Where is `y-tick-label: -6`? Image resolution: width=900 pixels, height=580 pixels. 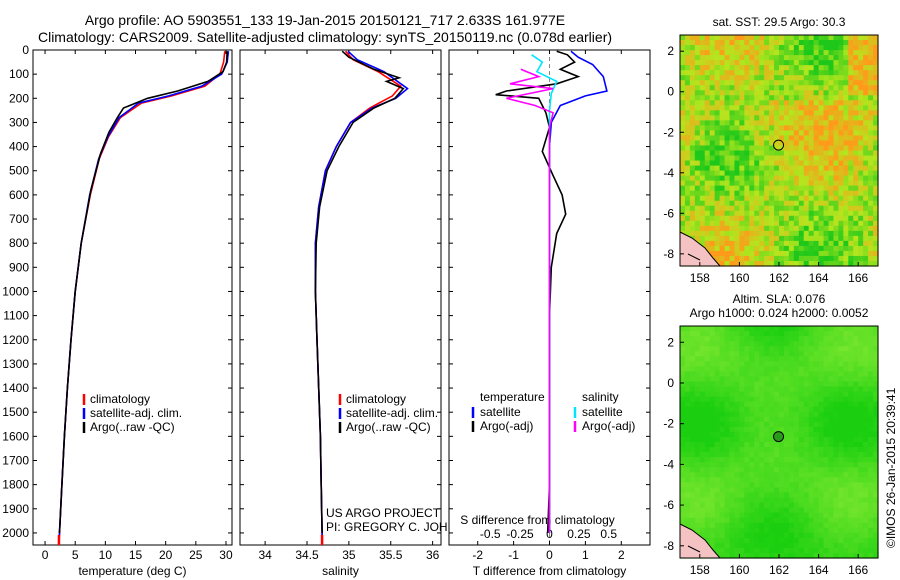 y-tick-label: -6 is located at coordinates (668, 213).